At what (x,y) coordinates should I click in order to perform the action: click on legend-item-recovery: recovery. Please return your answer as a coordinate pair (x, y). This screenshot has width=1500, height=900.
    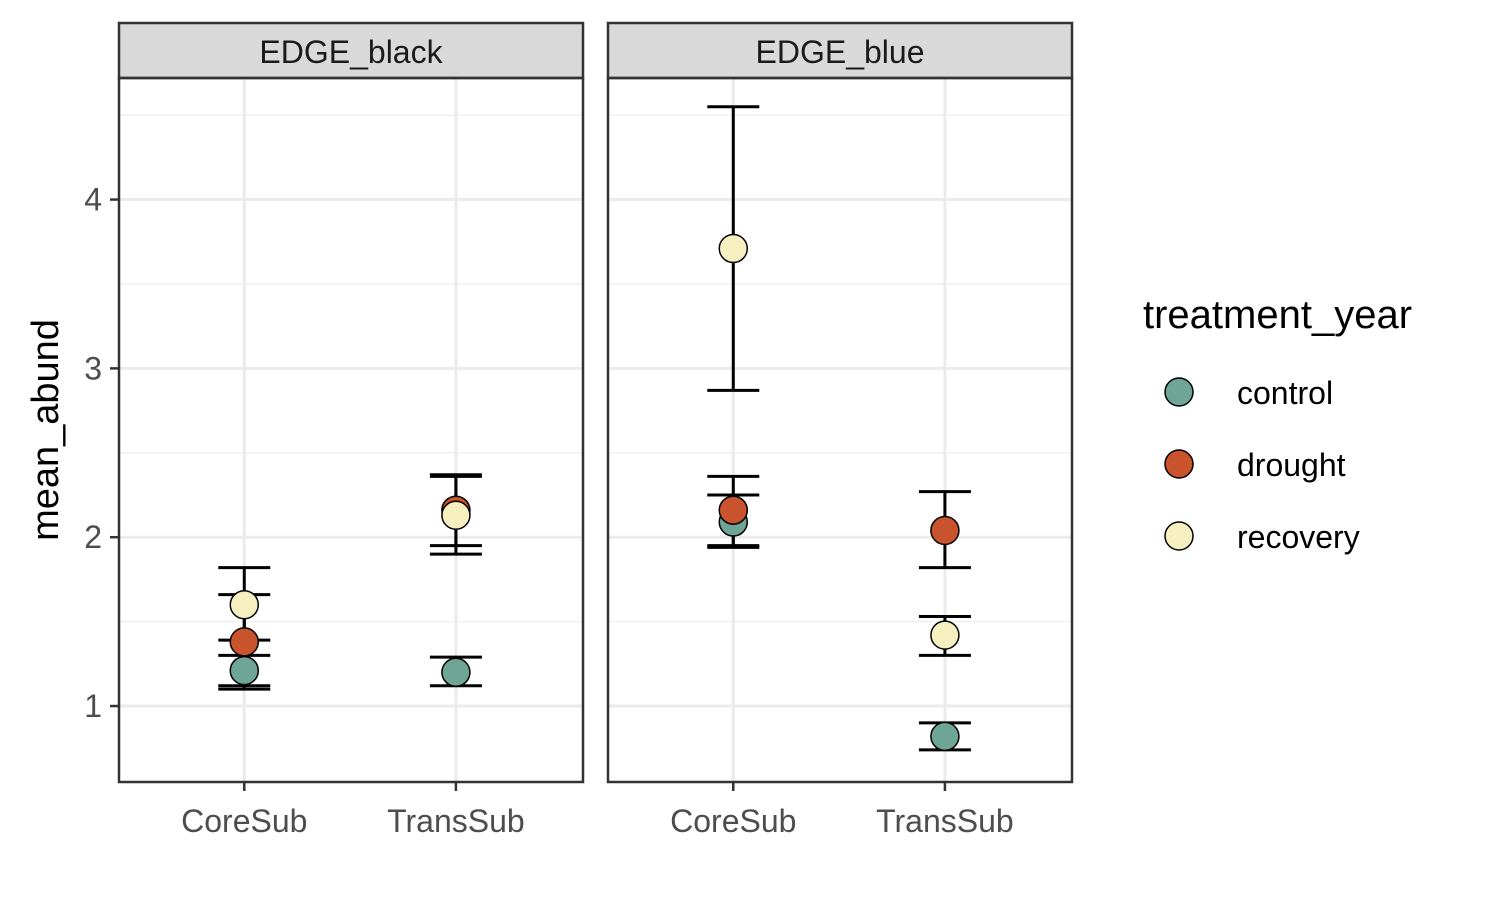
    Looking at the image, I should click on (1262, 537).